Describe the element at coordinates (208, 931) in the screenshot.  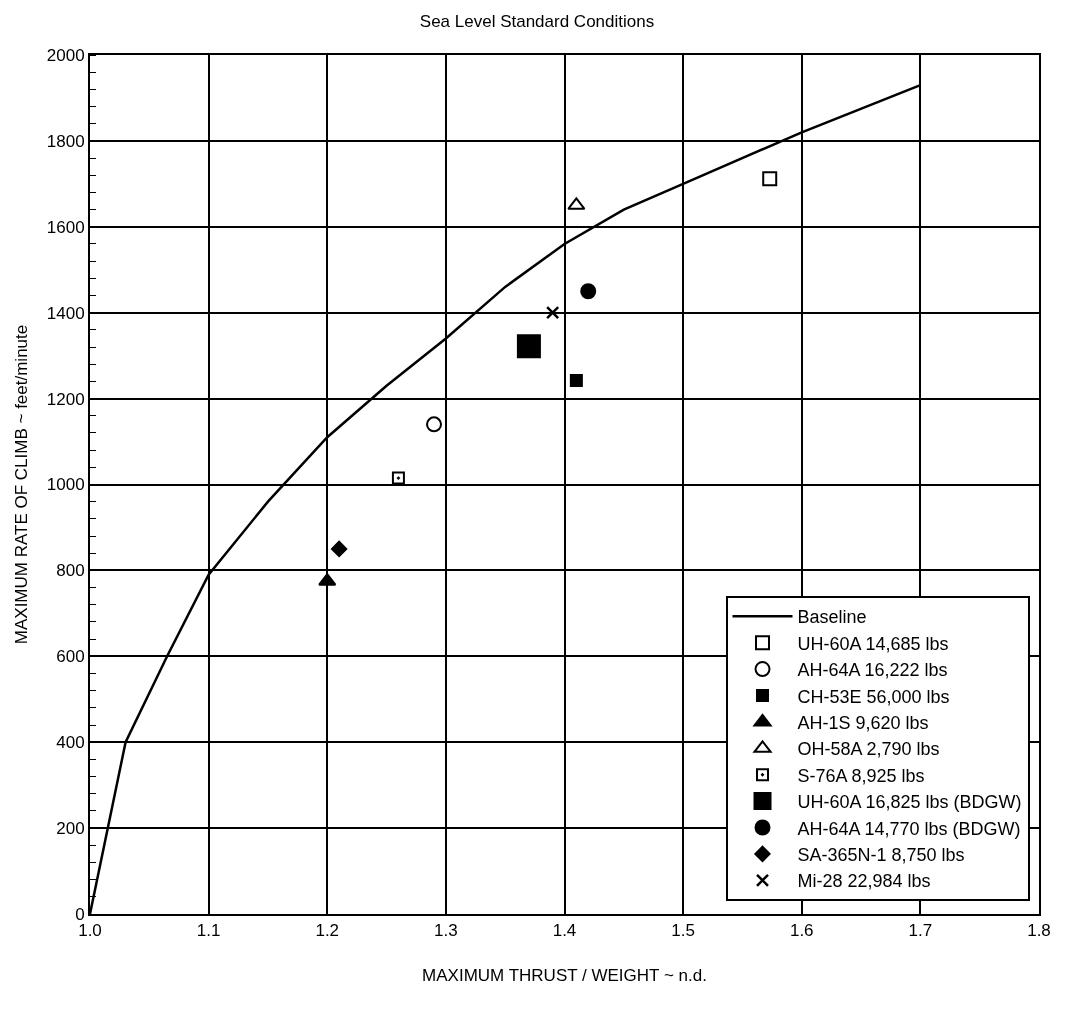
I see `x-tick-label: 1.1` at that location.